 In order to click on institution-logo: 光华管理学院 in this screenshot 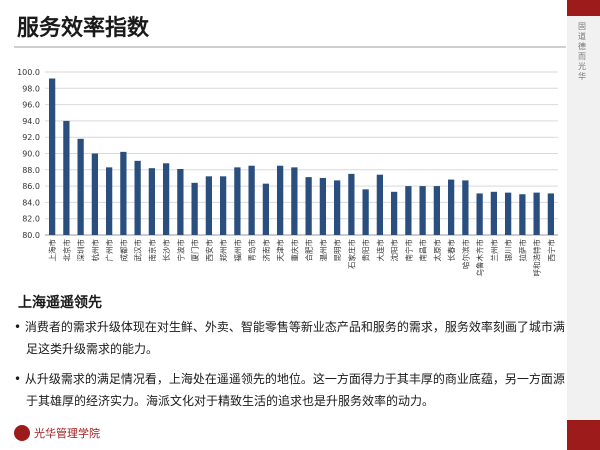, I will do `click(57, 433)`.